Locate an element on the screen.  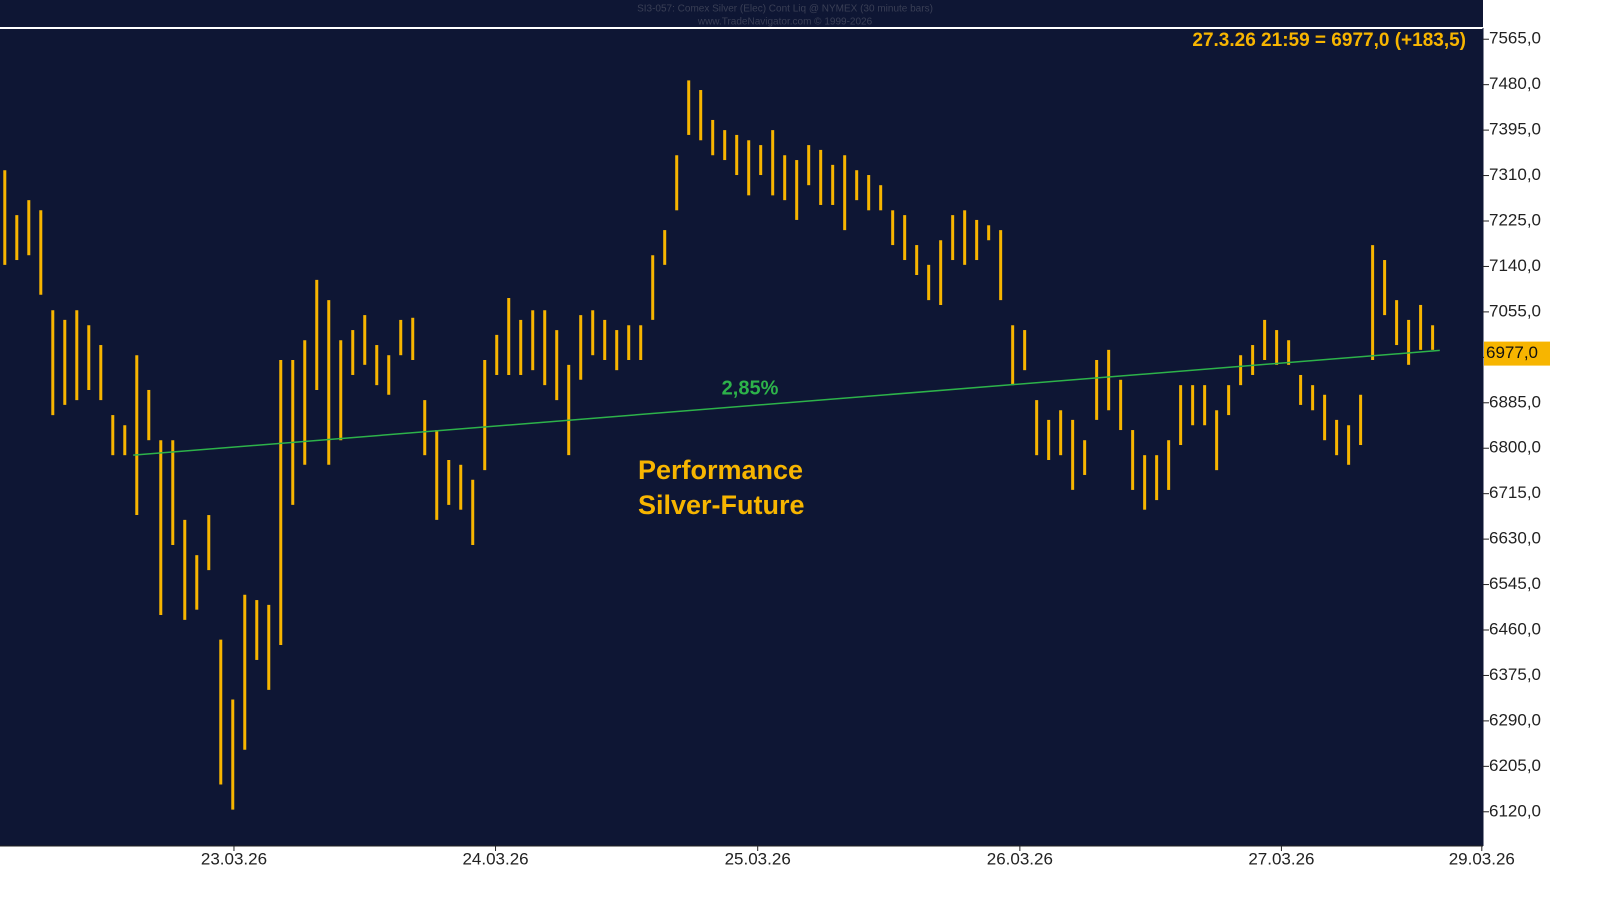
y-tick-label: 6205,0 is located at coordinates (1515, 765).